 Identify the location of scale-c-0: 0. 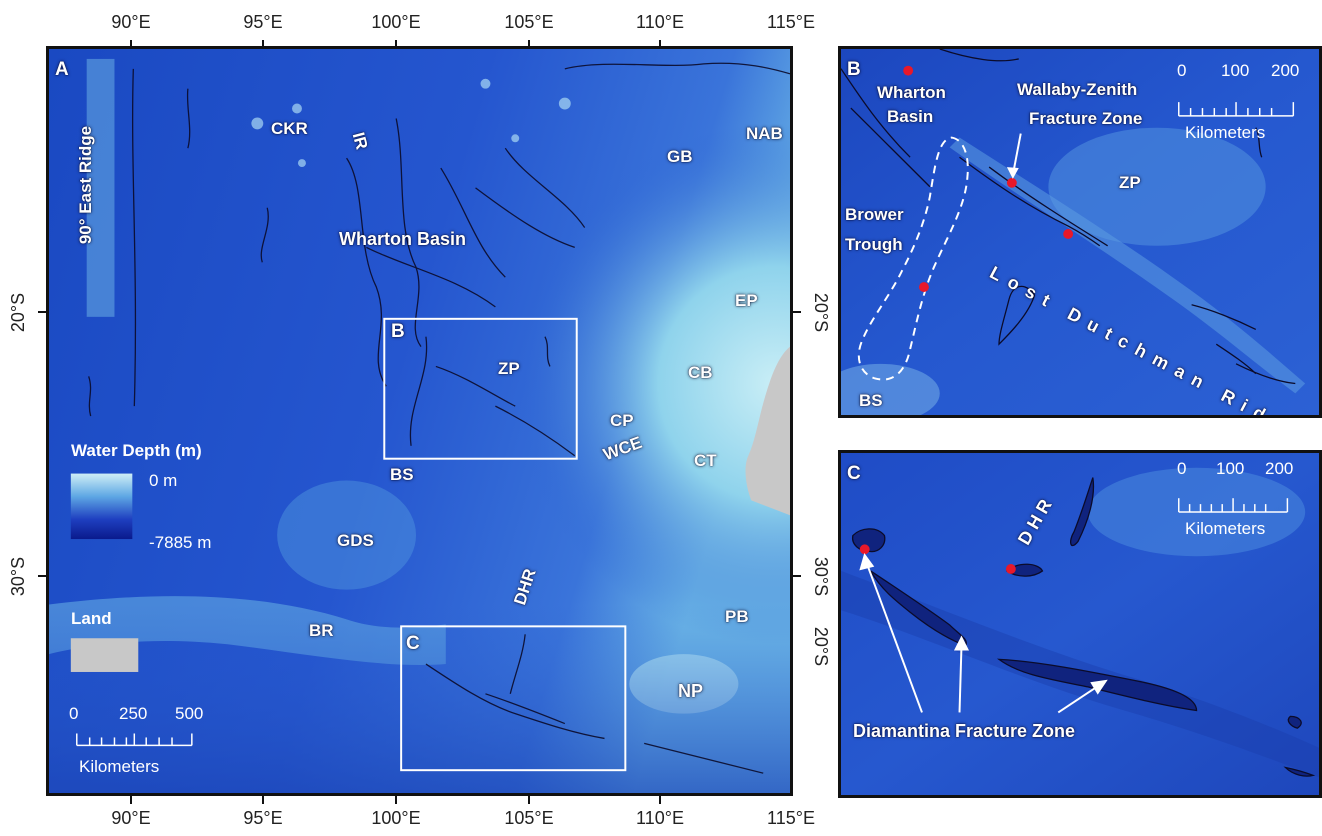
(1182, 468).